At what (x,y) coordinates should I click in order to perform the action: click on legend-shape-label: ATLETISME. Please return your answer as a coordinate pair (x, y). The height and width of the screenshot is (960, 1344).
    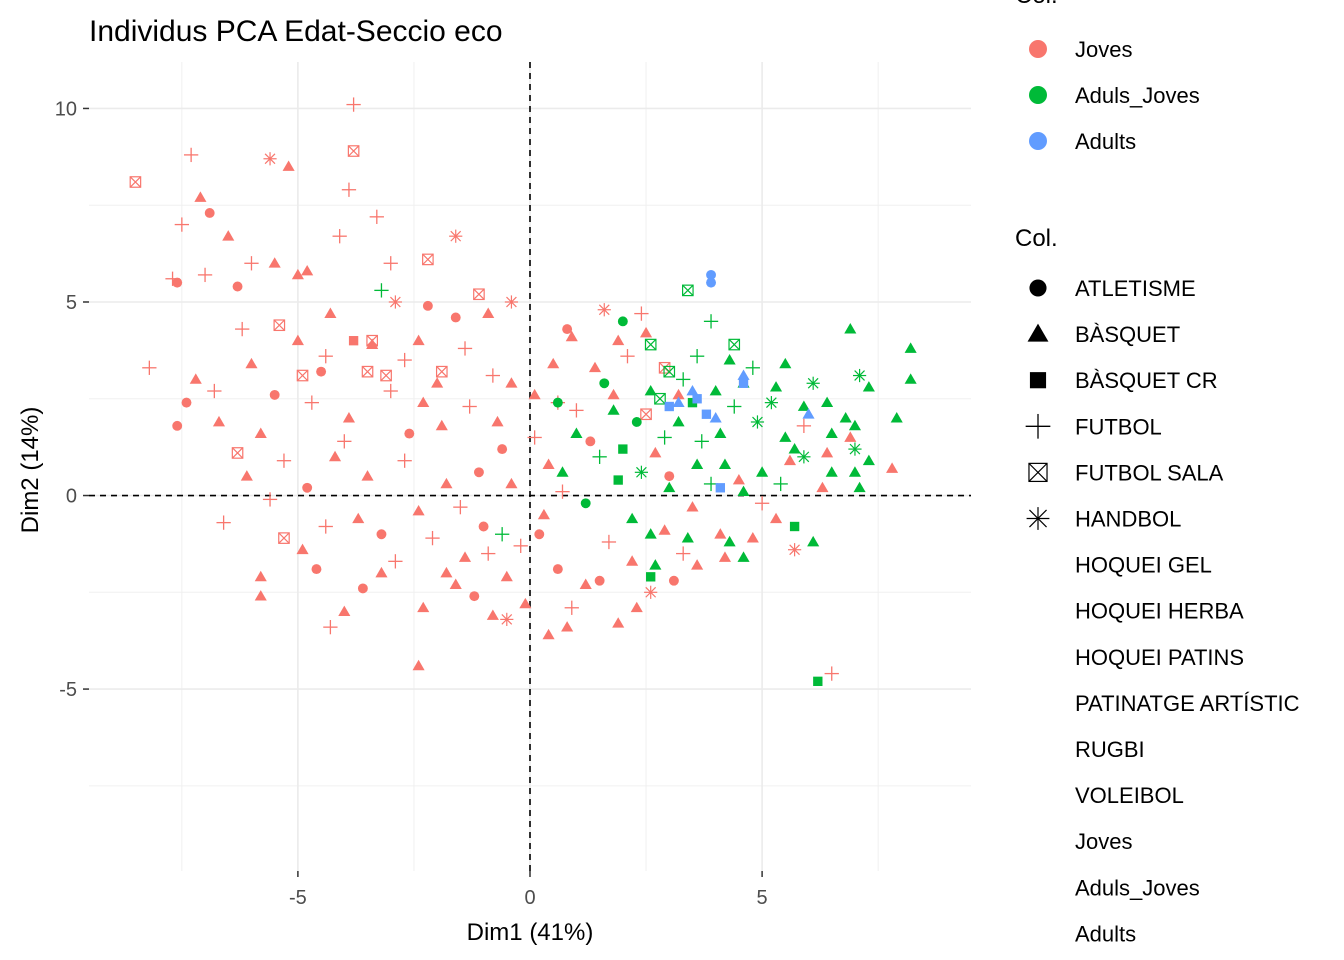
    Looking at the image, I should click on (1135, 288).